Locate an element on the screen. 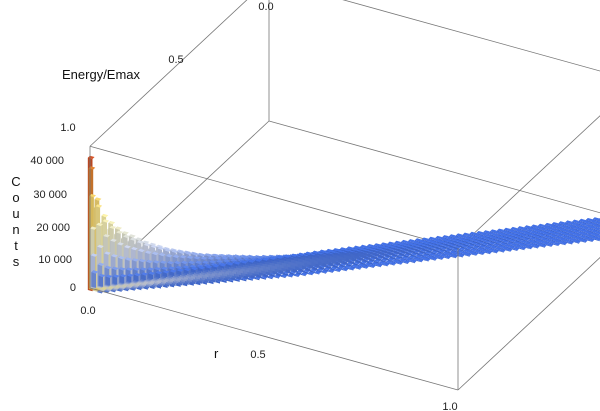  x-tick-label: 1.0 is located at coordinates (449, 406).